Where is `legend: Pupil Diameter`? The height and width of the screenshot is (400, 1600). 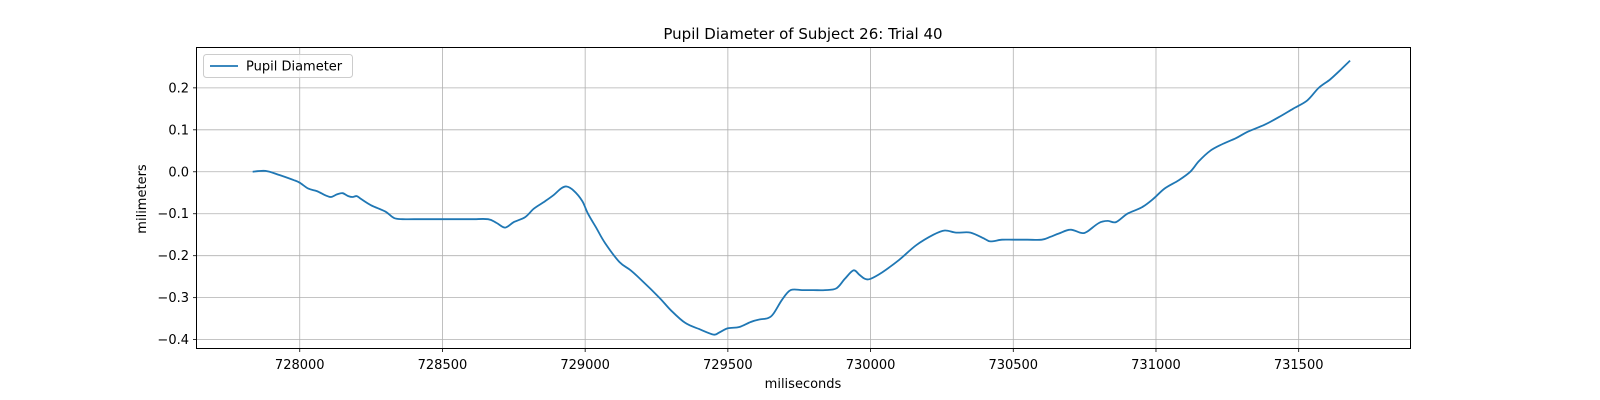 legend: Pupil Diameter is located at coordinates (278, 66).